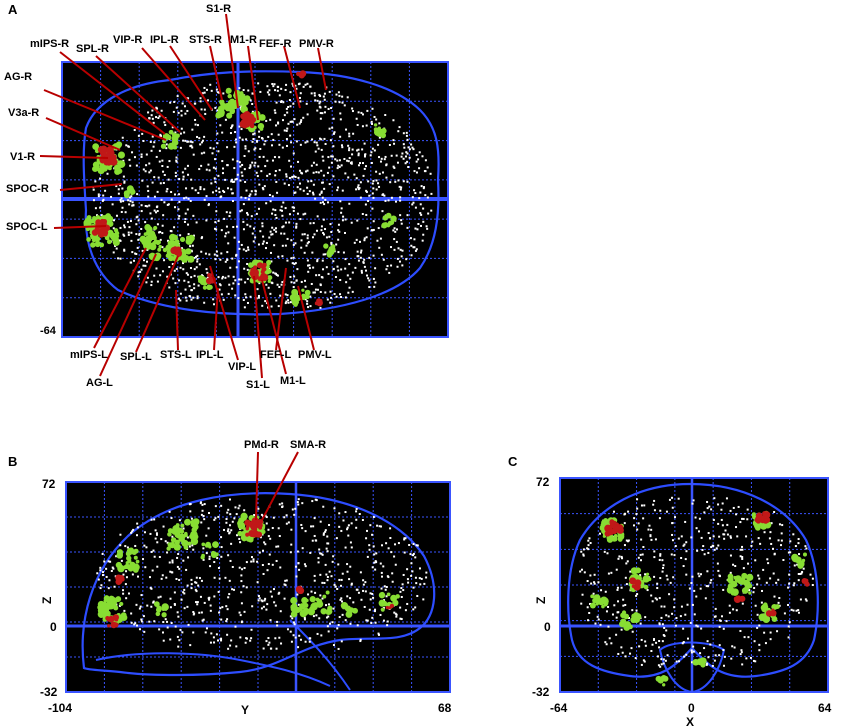 Image resolution: width=843 pixels, height=728 pixels. I want to click on label-s1-l: S1-L, so click(258, 385).